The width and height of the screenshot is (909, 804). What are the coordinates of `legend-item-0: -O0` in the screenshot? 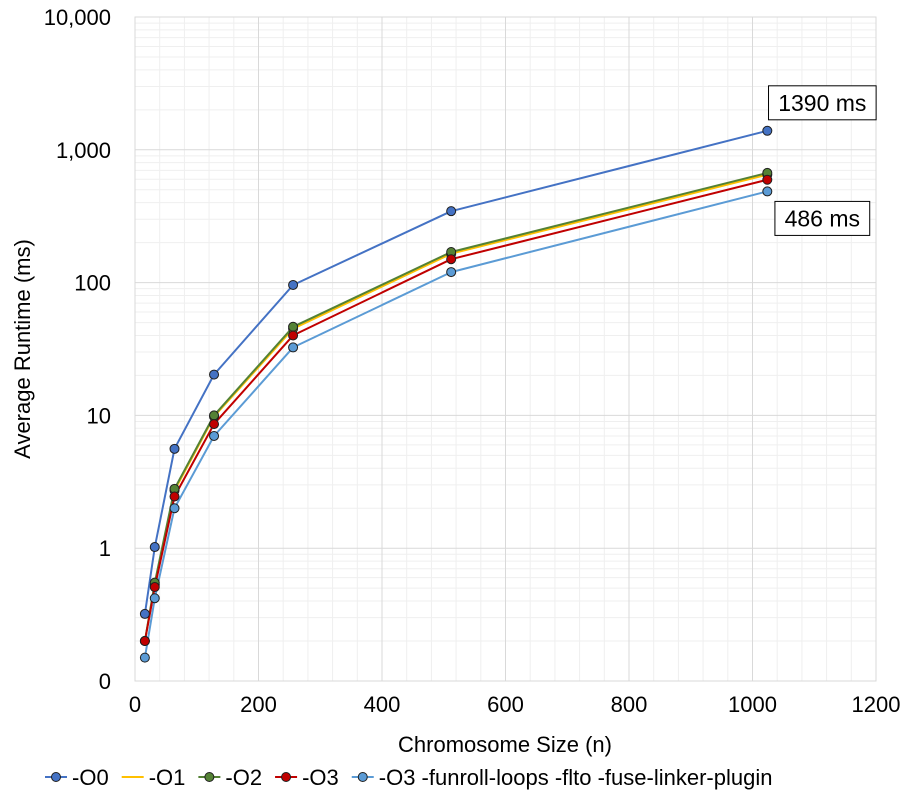 It's located at (77, 777).